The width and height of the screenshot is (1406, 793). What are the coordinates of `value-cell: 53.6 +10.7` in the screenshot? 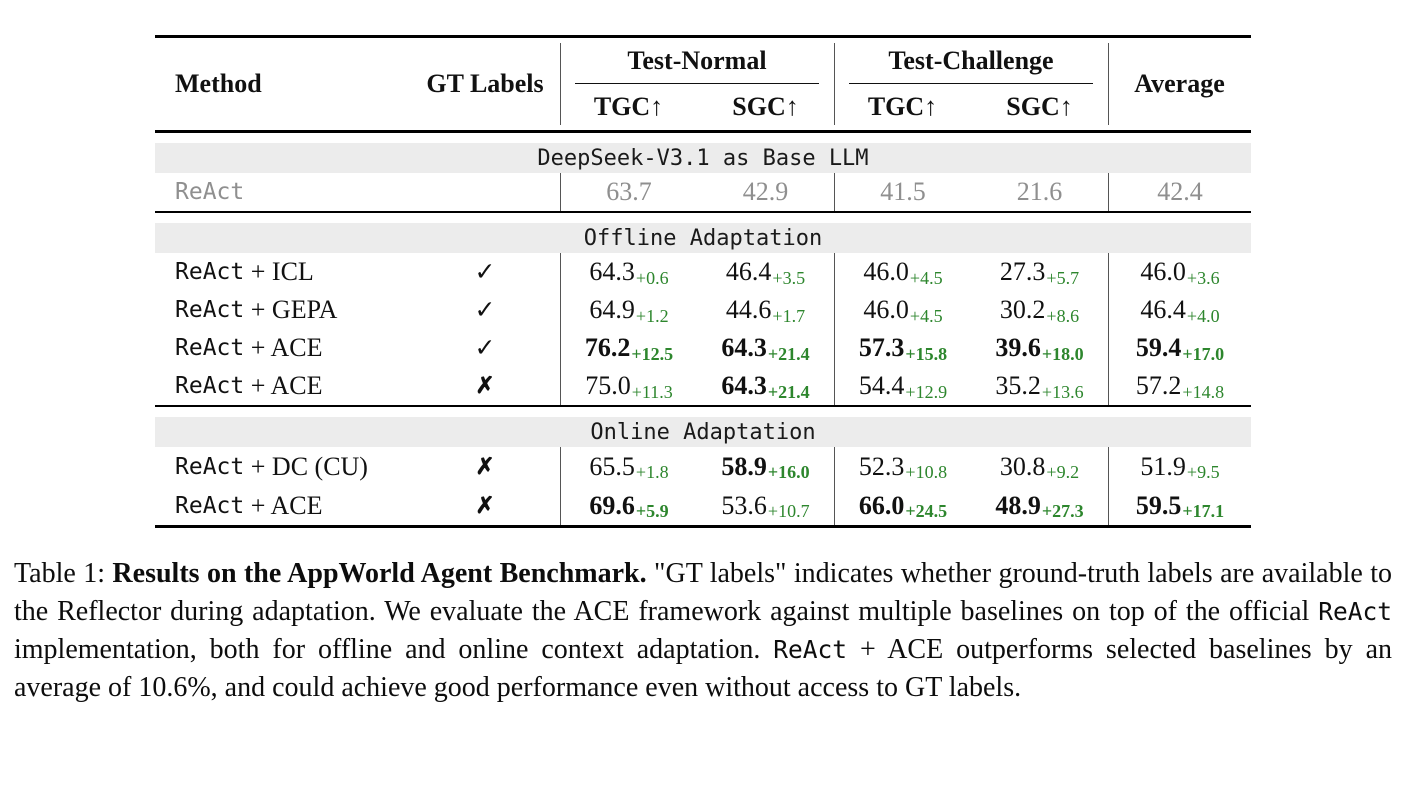 It's located at (765, 505).